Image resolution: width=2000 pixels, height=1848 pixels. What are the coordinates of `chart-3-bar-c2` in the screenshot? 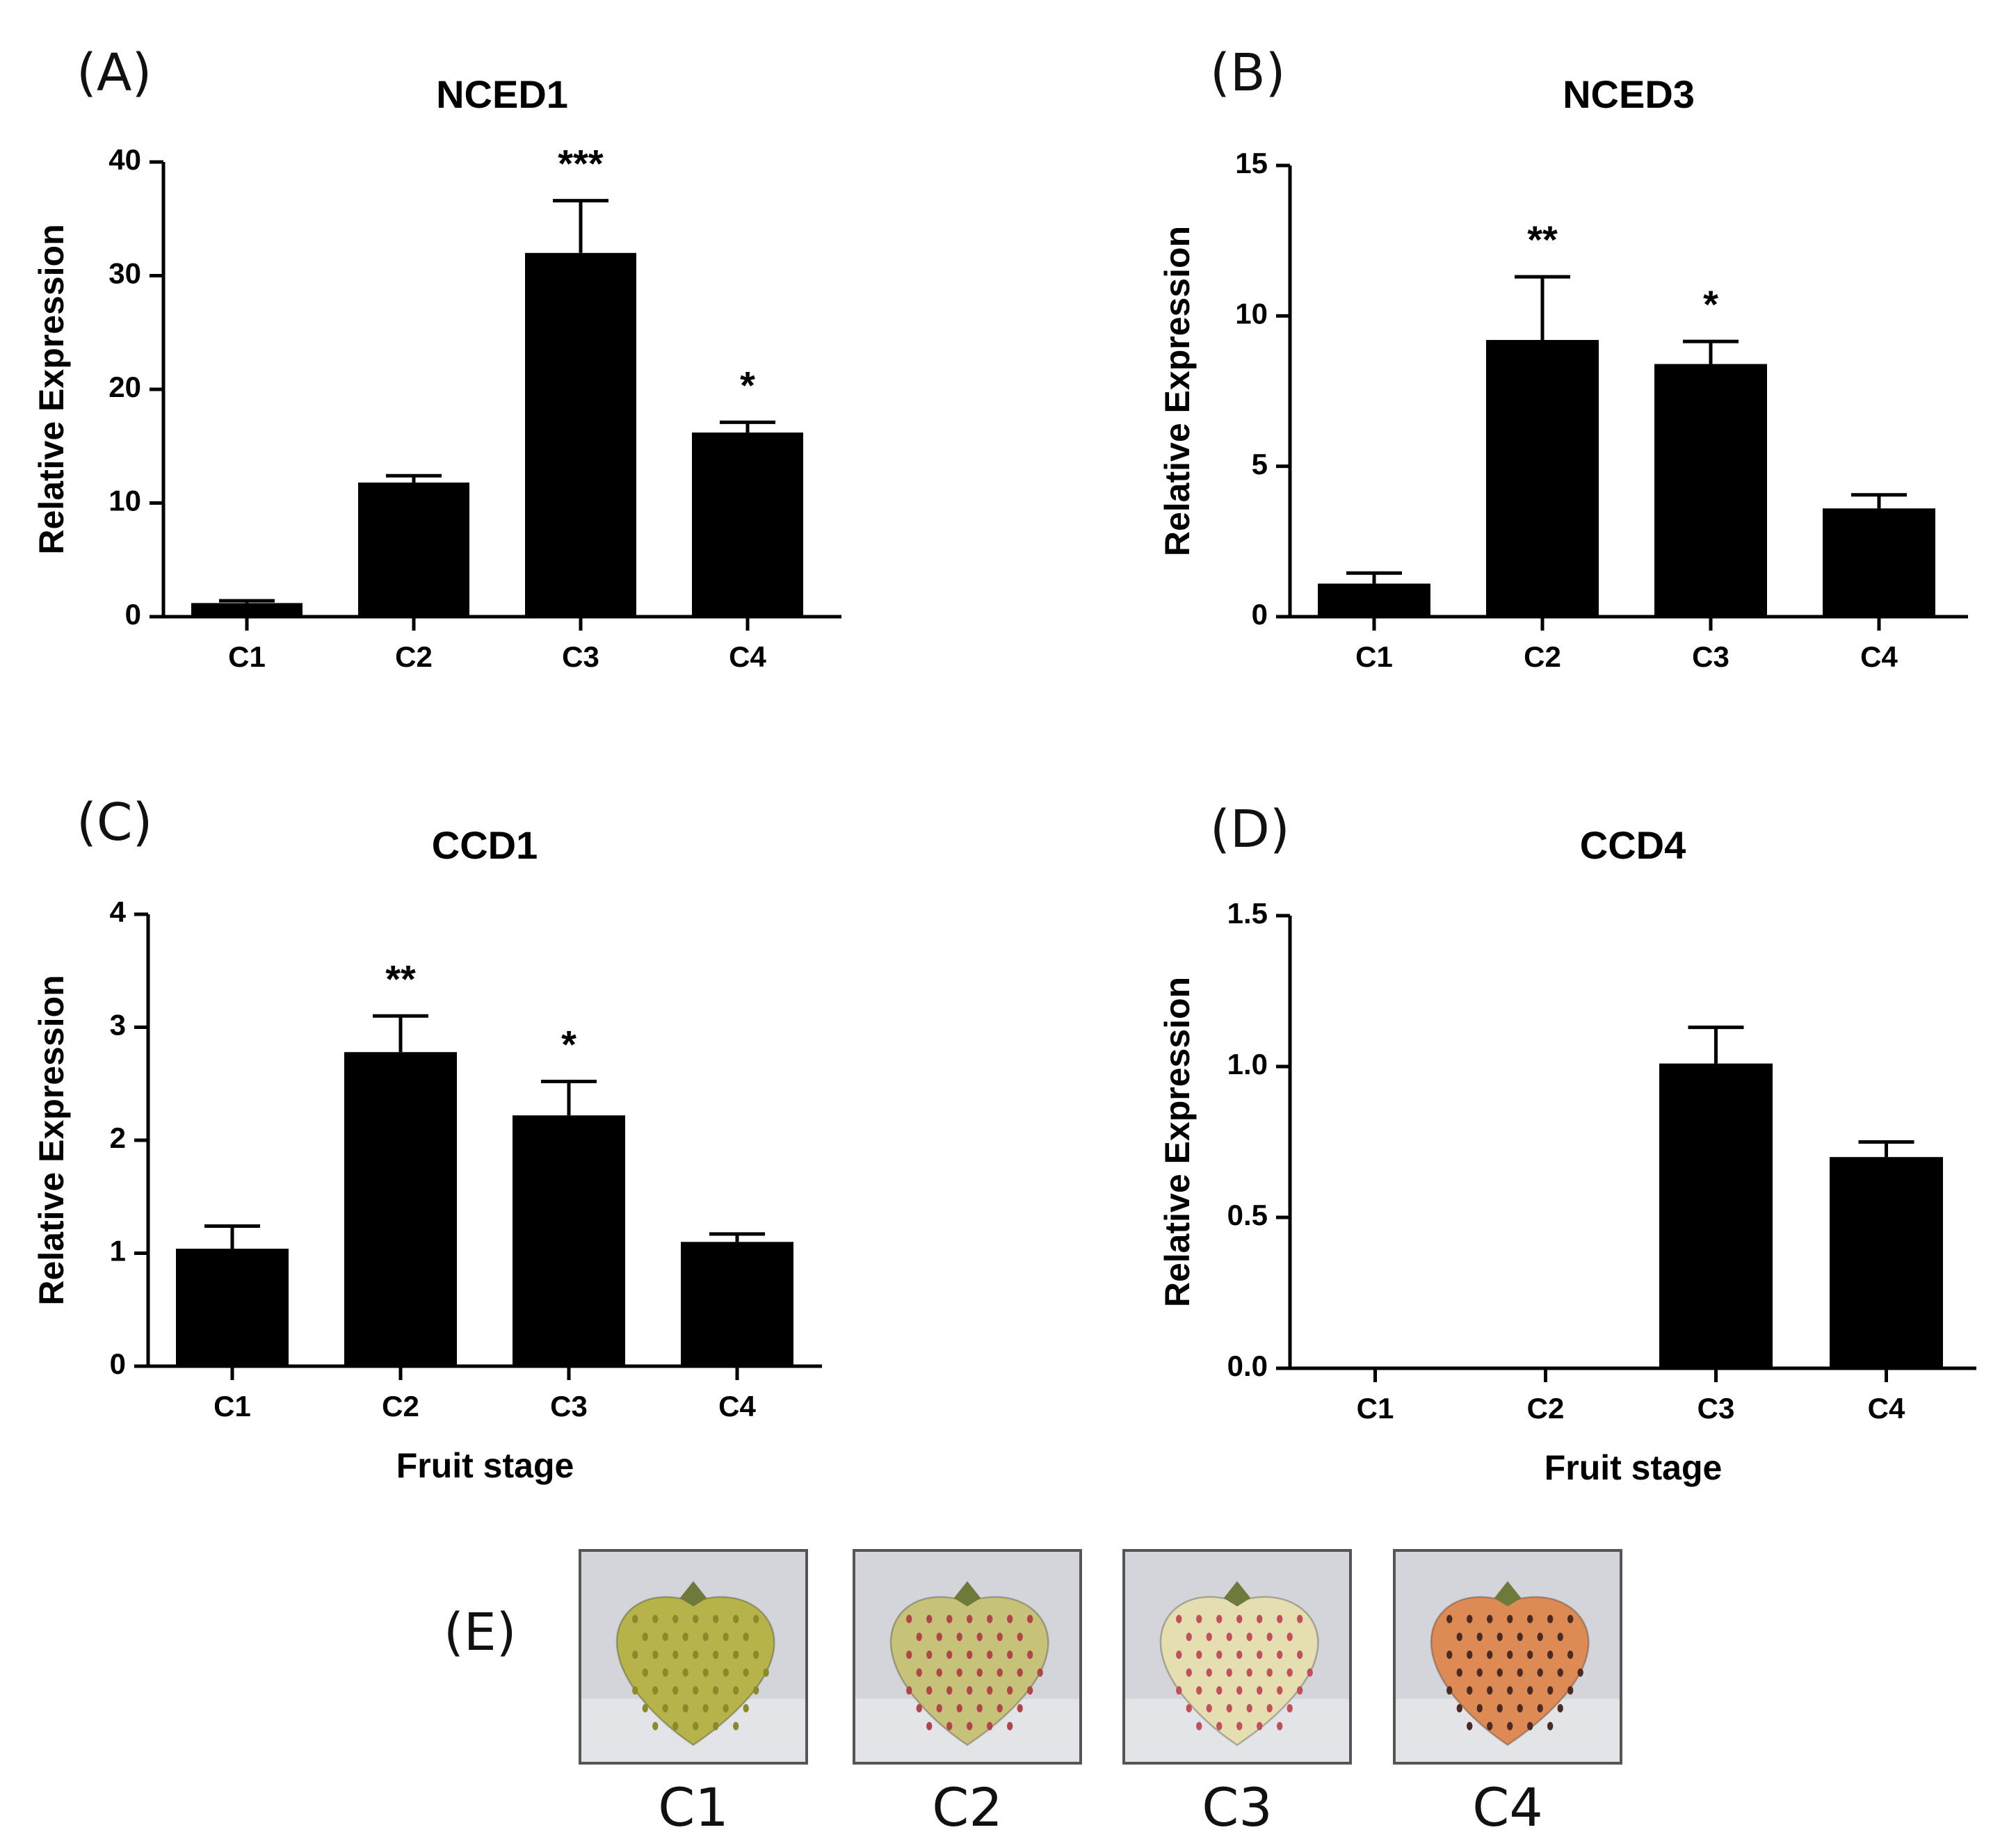 It's located at (400, 1209).